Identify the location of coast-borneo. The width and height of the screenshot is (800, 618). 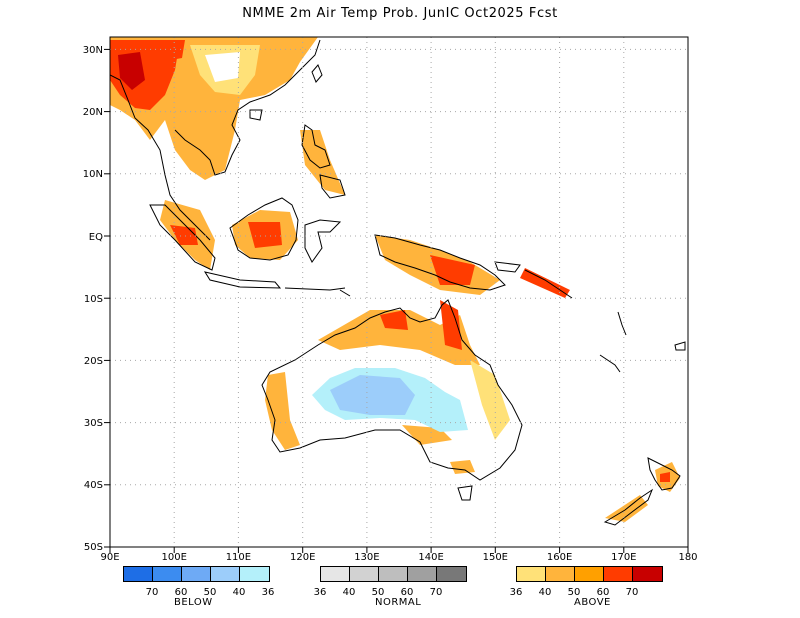
(264, 229).